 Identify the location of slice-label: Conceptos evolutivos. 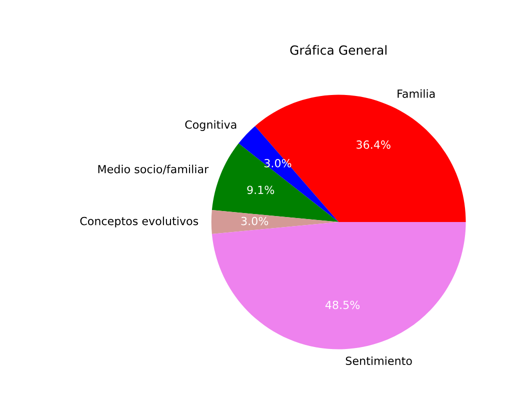
(139, 222).